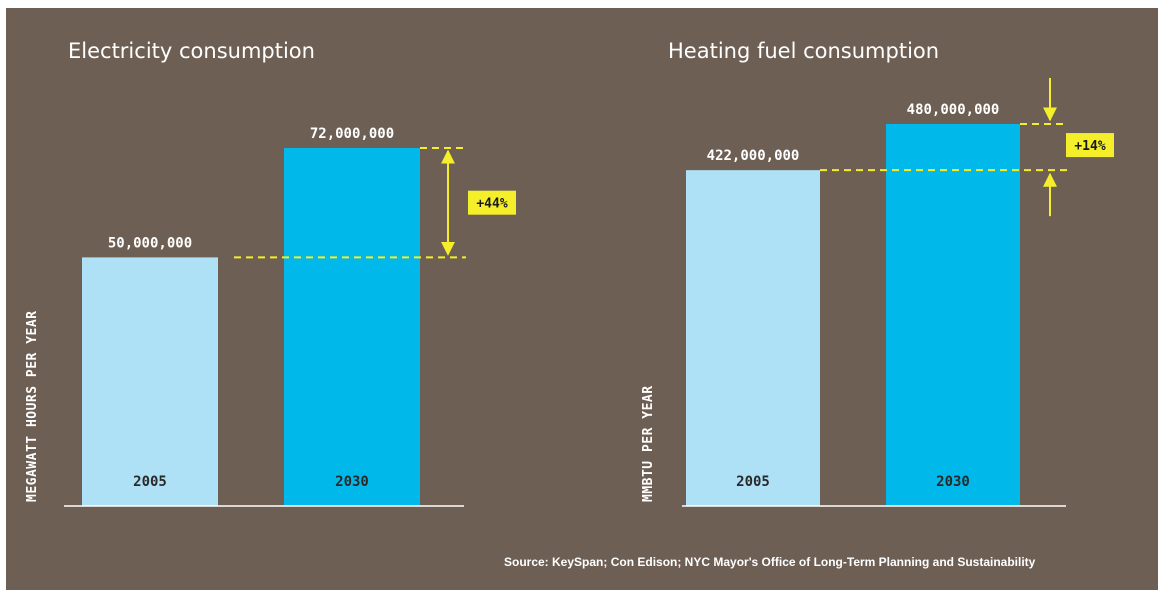 The width and height of the screenshot is (1164, 598). What do you see at coordinates (953, 110) in the screenshot?
I see `heating-fuel-value-label-2030: 480,000,000` at bounding box center [953, 110].